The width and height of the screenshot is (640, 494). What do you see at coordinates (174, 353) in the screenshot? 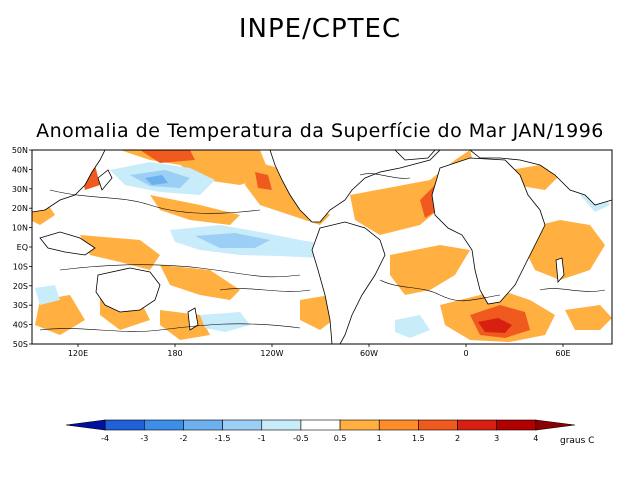
I see `lon-label: 180` at bounding box center [174, 353].